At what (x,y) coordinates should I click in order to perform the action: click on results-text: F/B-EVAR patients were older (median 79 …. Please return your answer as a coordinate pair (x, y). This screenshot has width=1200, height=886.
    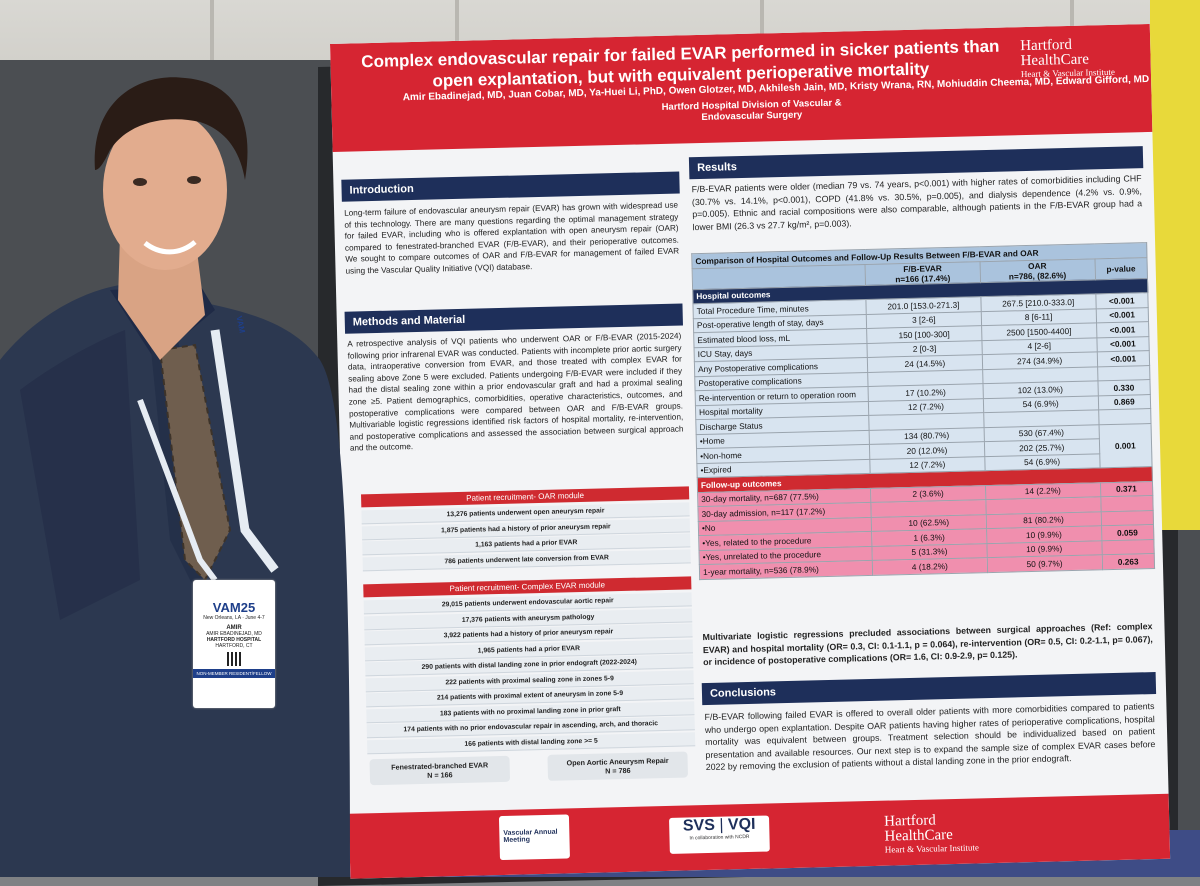
    Looking at the image, I should click on (917, 202).